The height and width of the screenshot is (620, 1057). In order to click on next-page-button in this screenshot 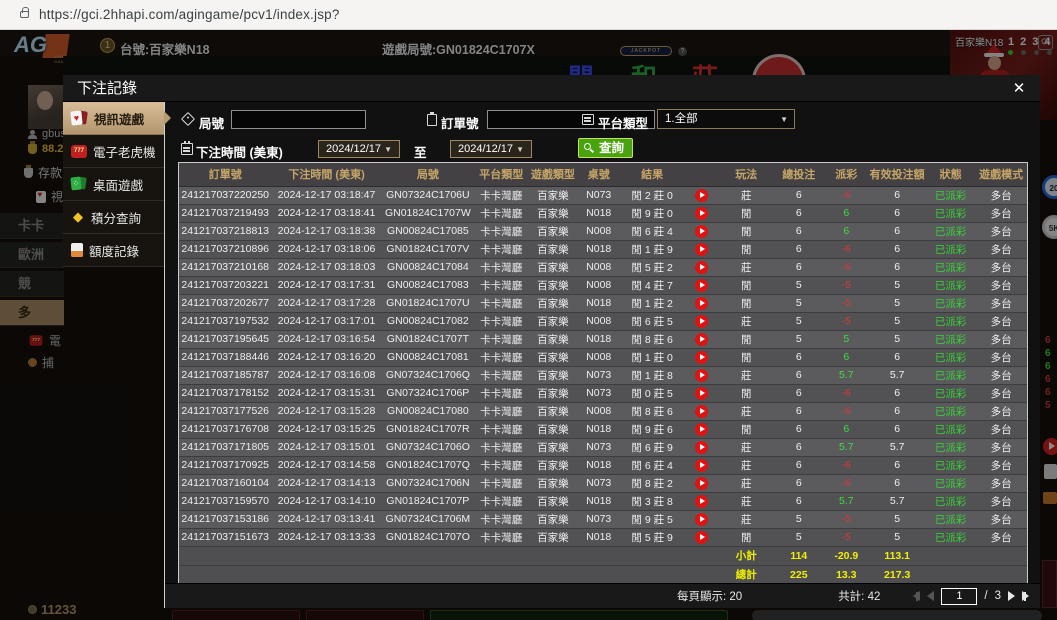, I will do `click(1011, 596)`.